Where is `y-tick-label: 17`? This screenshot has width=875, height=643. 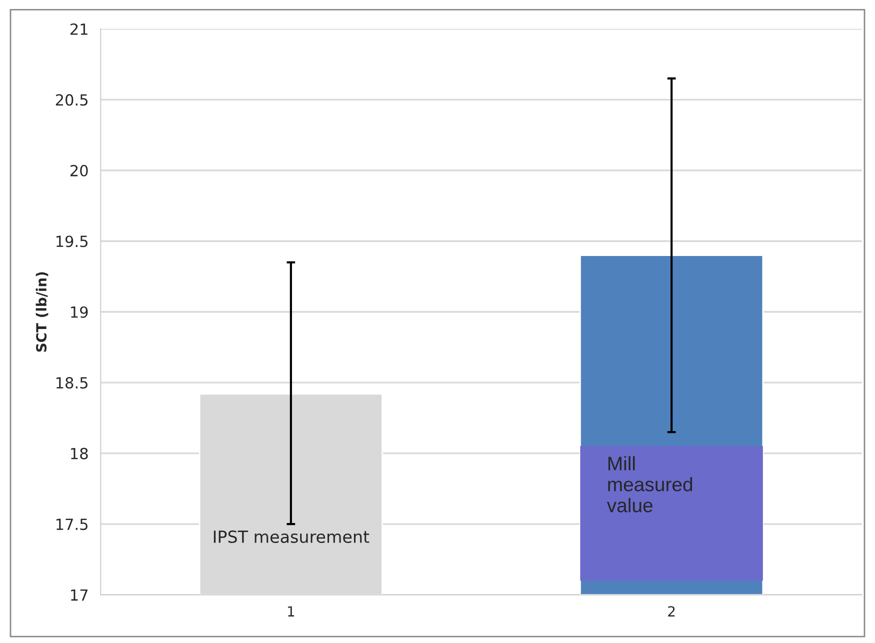
y-tick-label: 17 is located at coordinates (79, 595).